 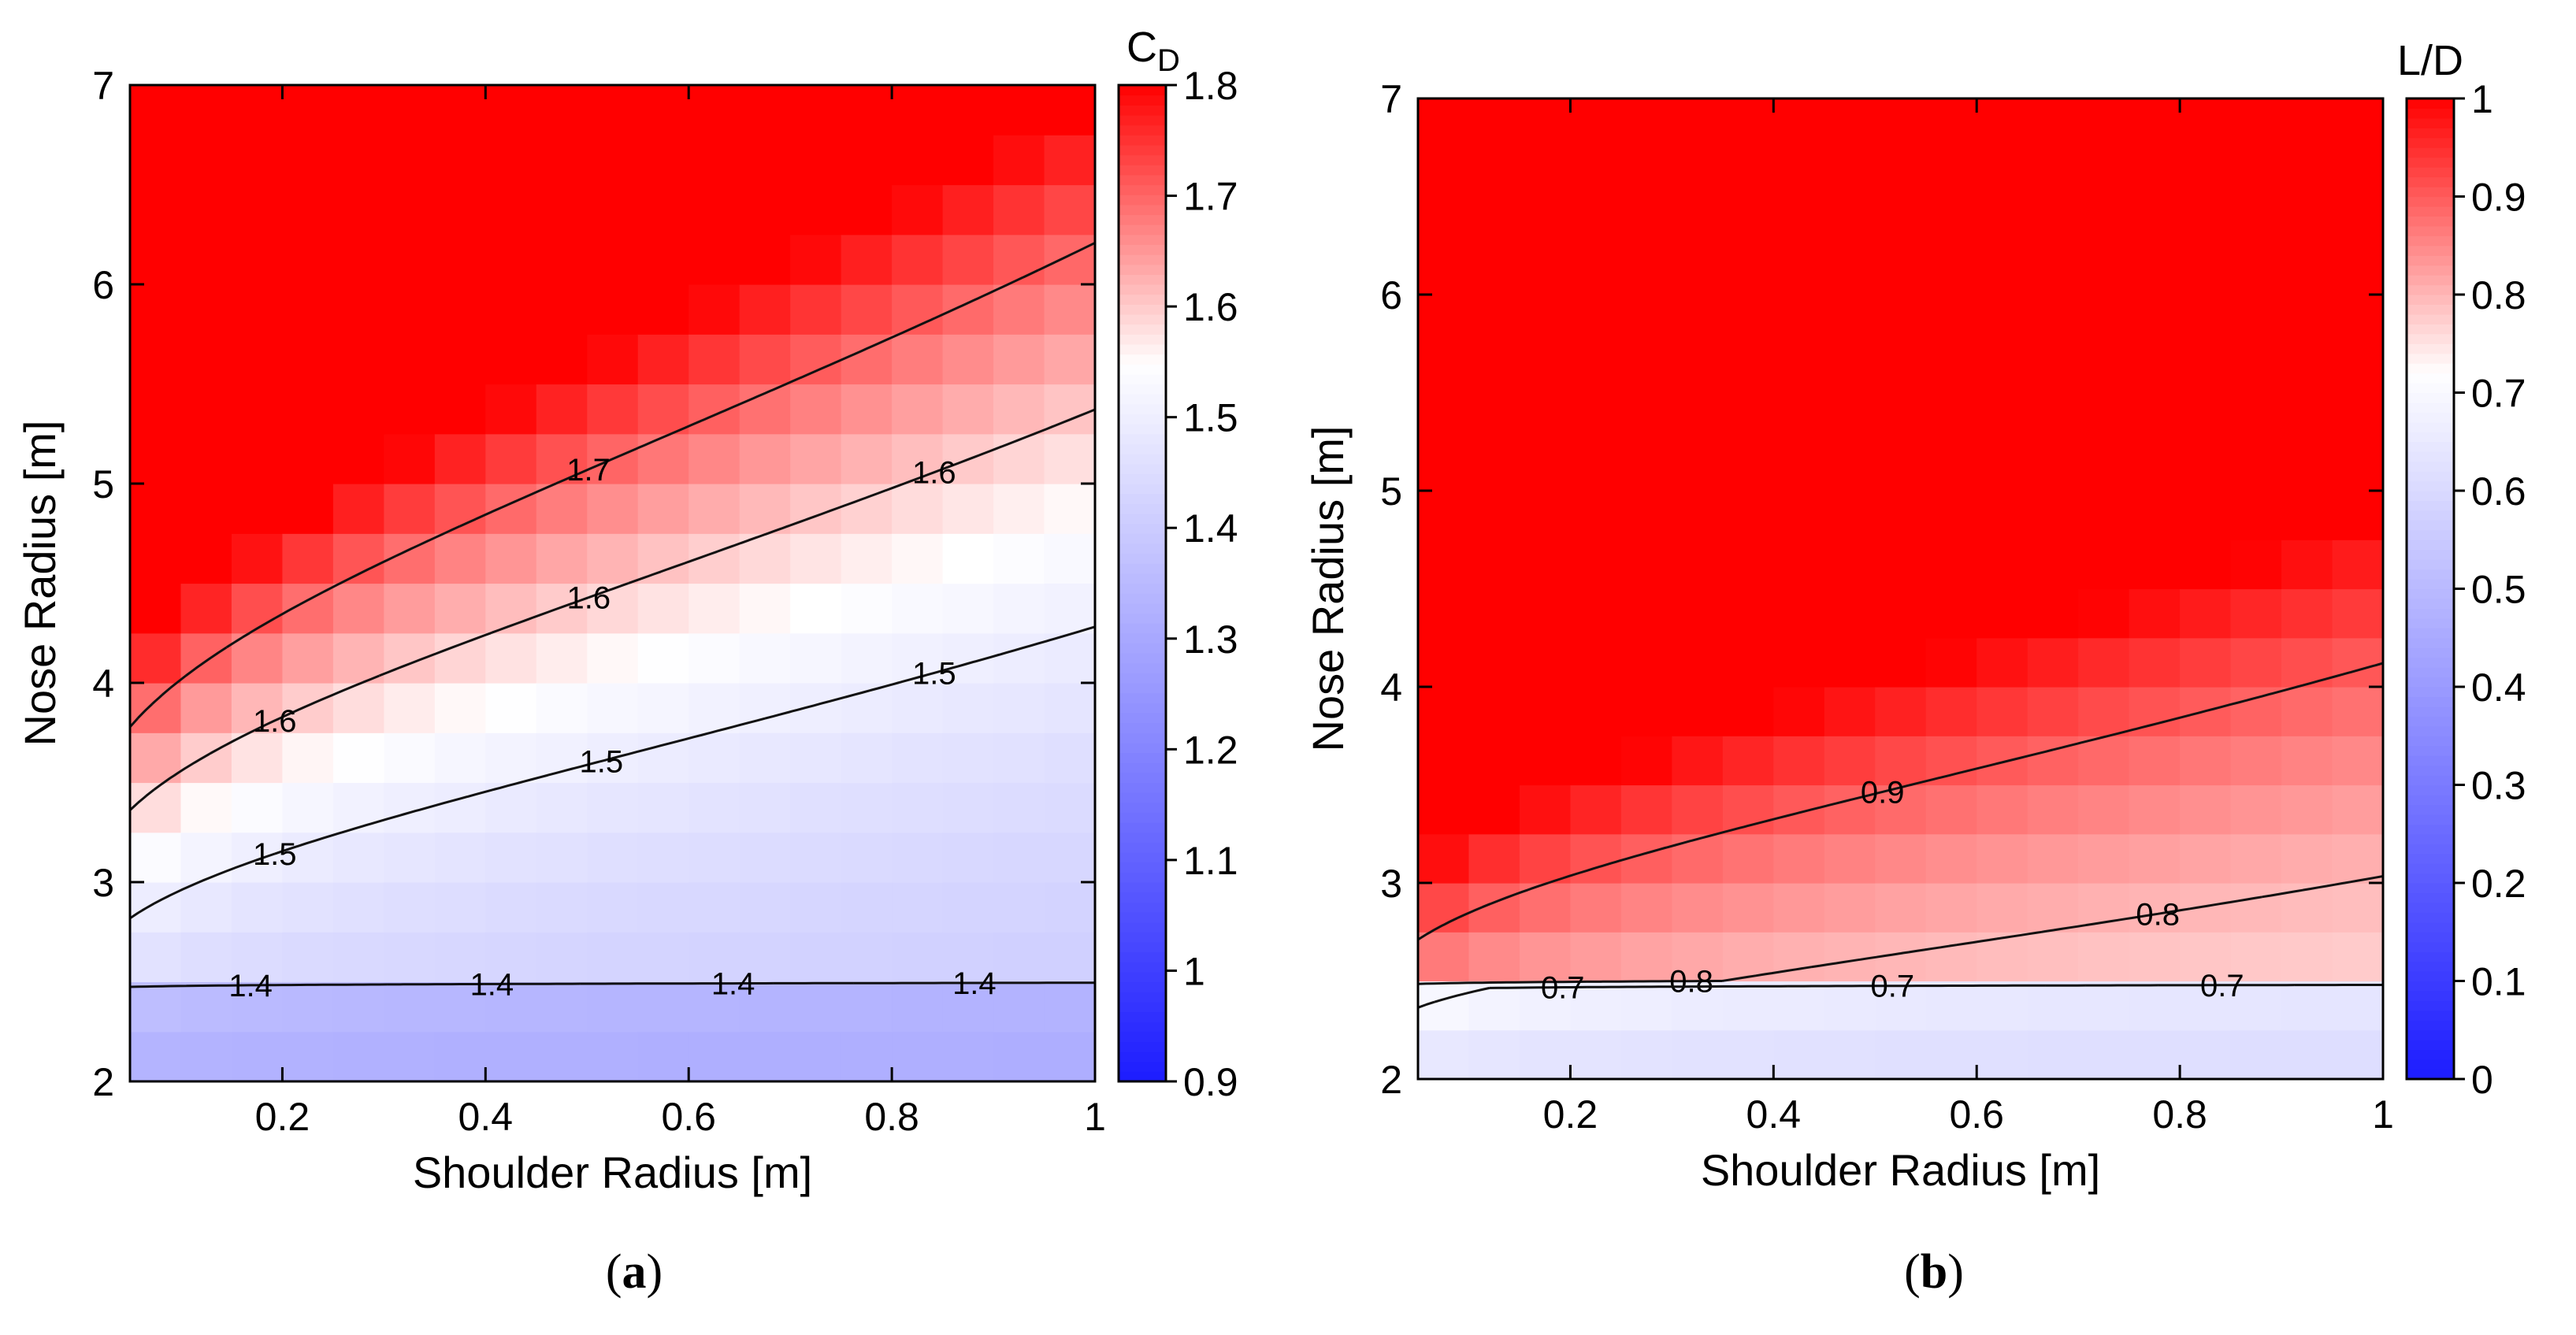 I want to click on contour-label: 1.6, so click(x=588, y=598).